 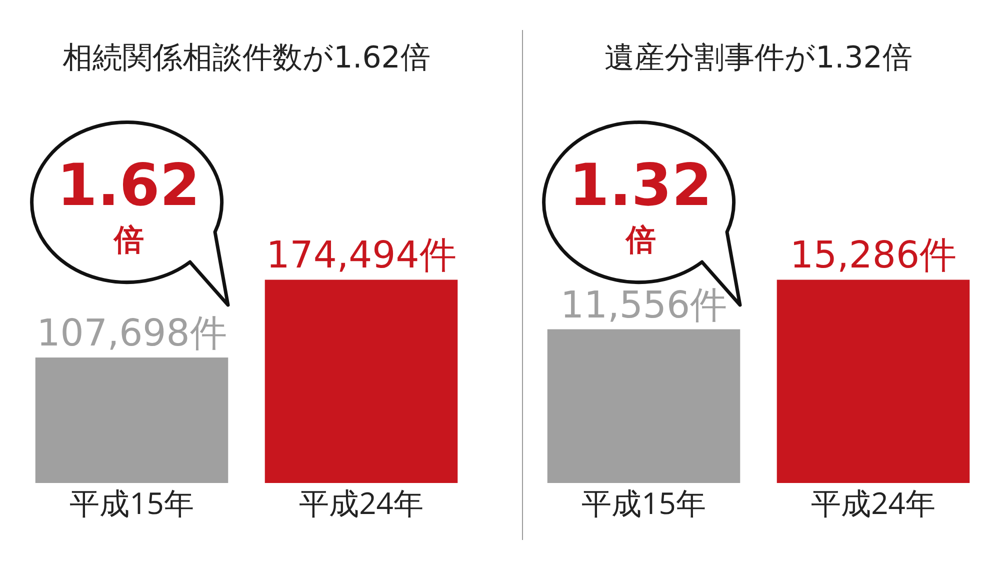 What do you see at coordinates (361, 255) in the screenshot?
I see `data-label: 174,494件` at bounding box center [361, 255].